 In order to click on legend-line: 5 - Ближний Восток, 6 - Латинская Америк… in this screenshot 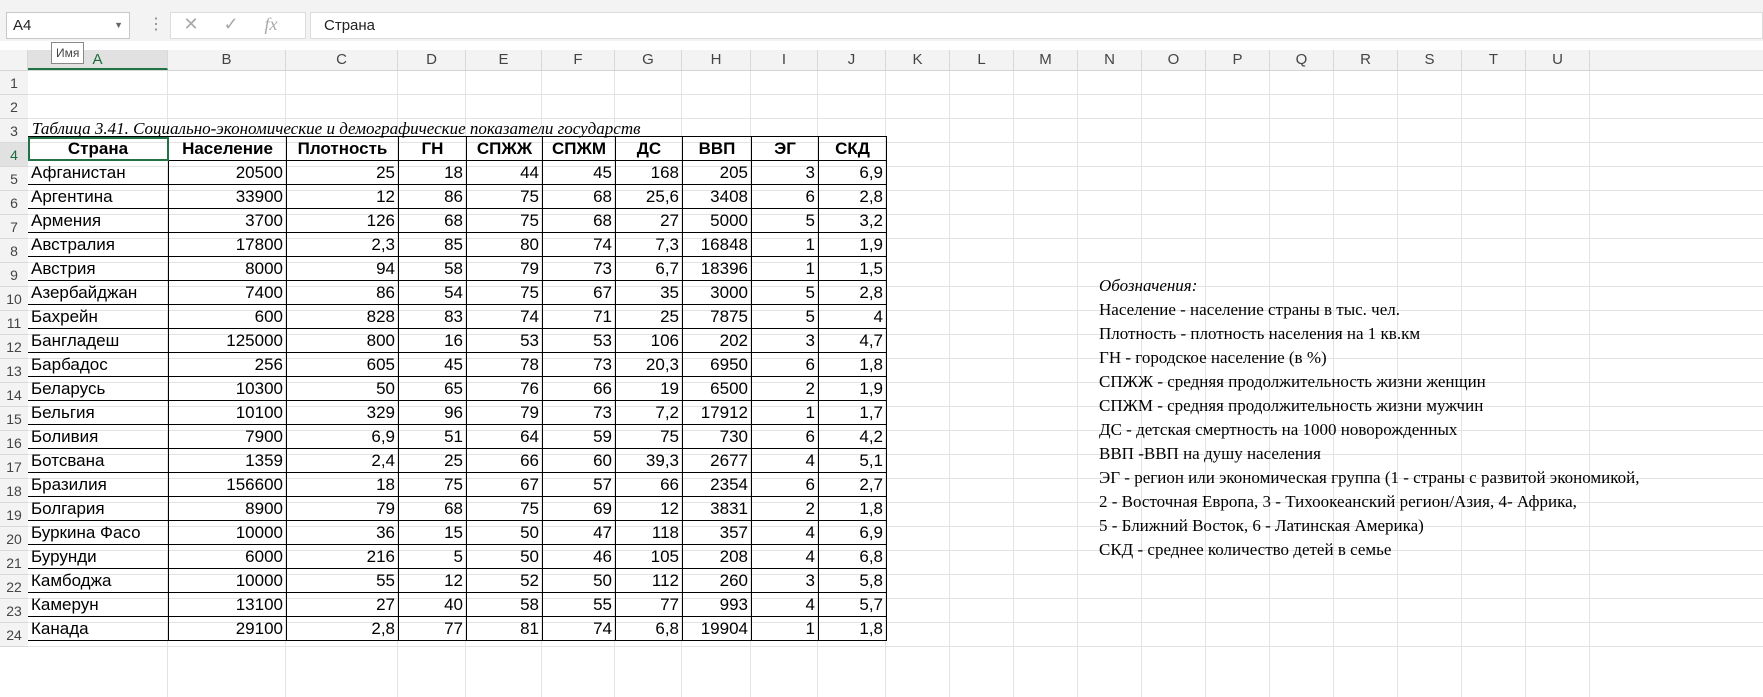, I will do `click(1261, 525)`.